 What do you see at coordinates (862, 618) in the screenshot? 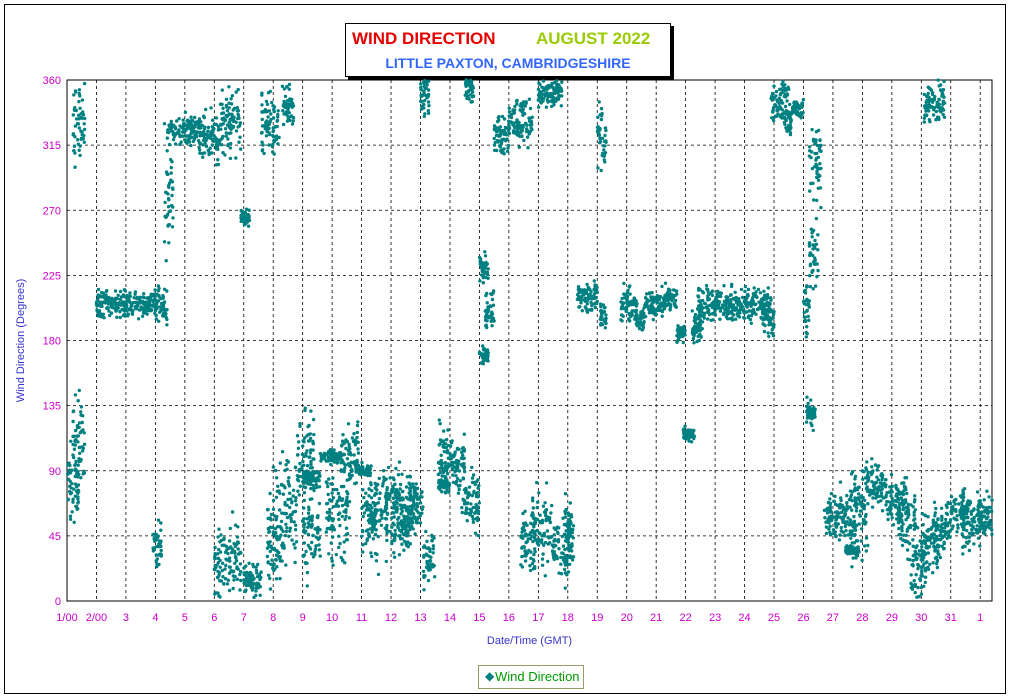
I see `x-tick-label: 28` at bounding box center [862, 618].